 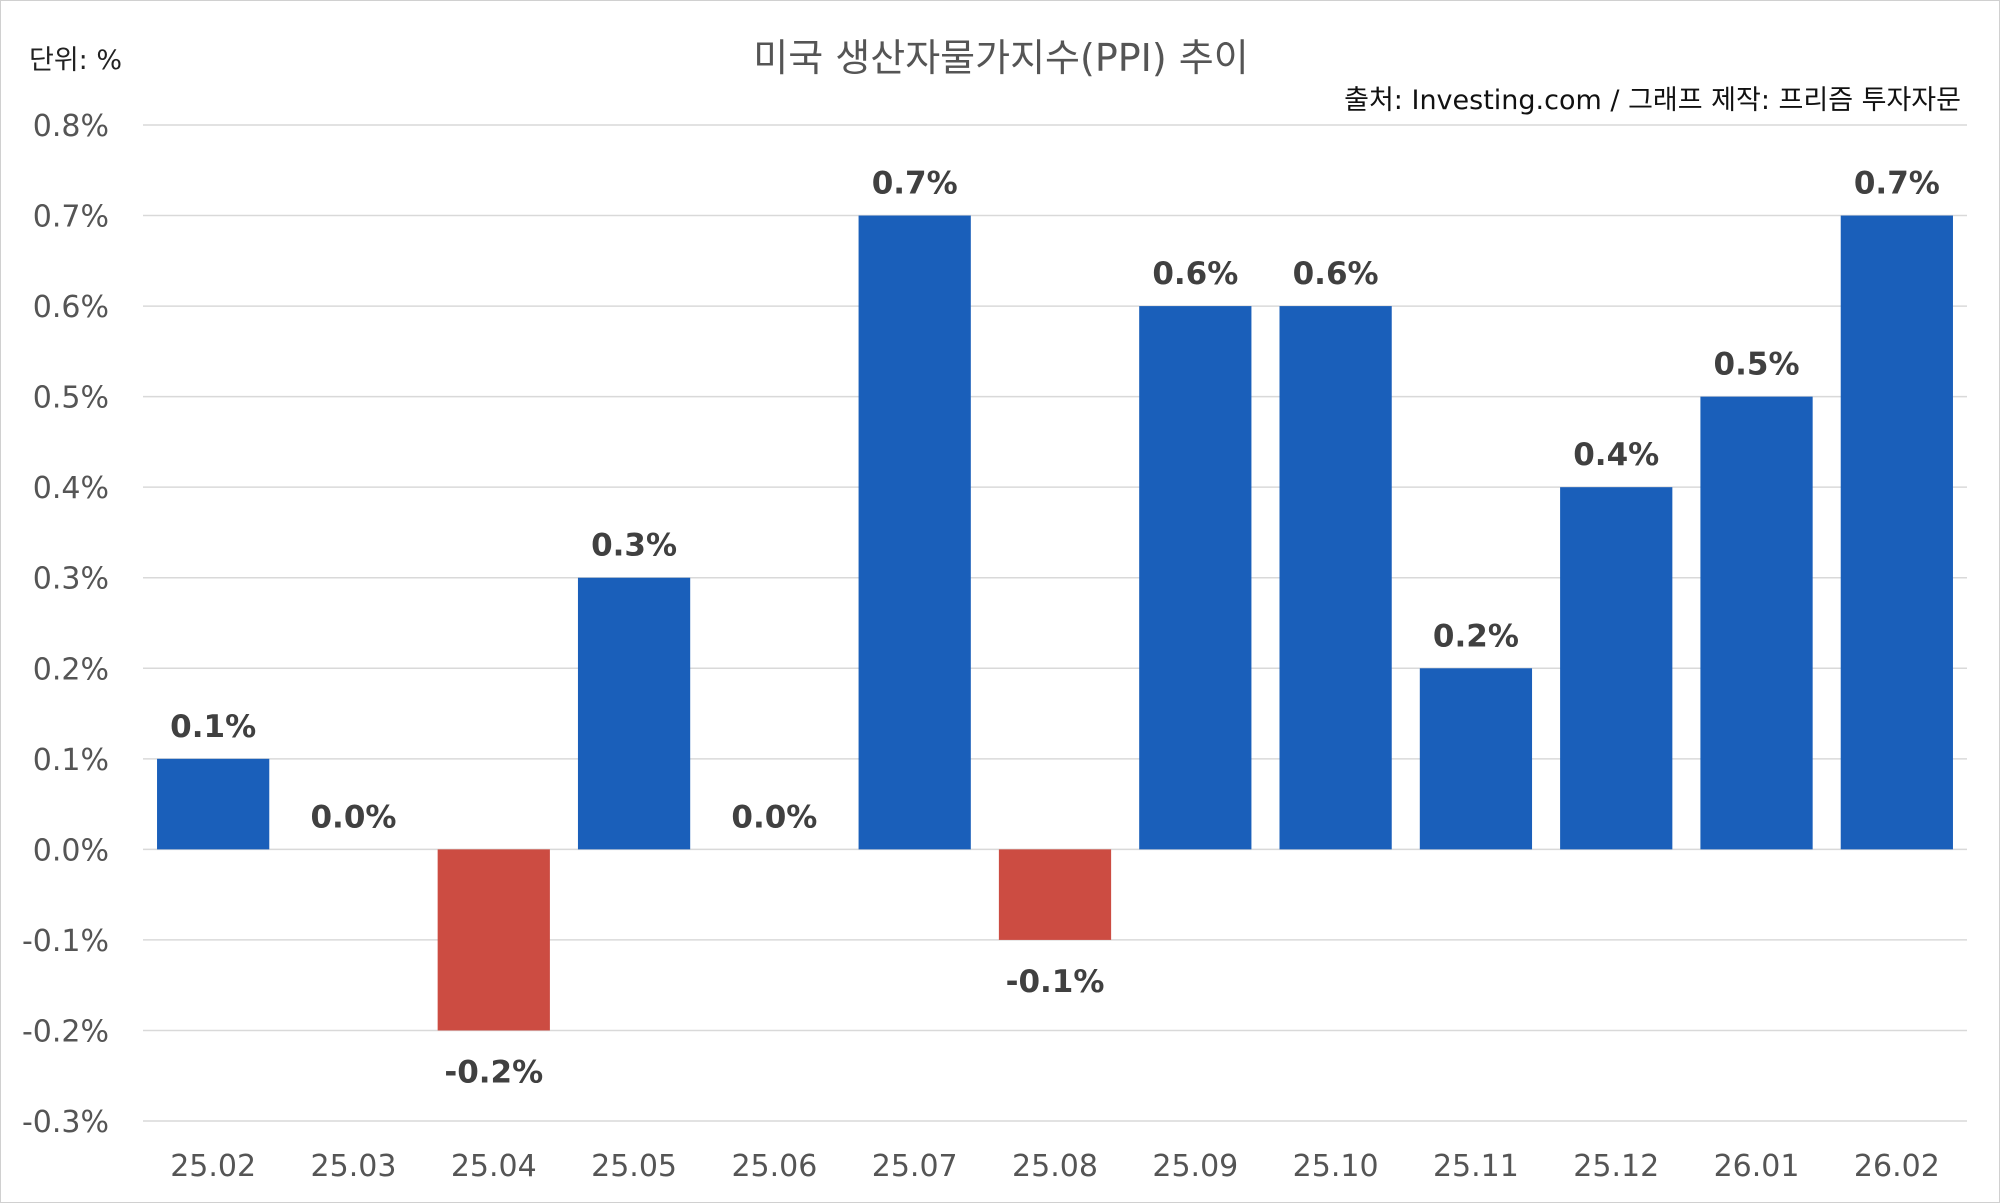 I want to click on chart-title: 미국 생산자물가지수(PPI) 추이, so click(x=1000, y=58).